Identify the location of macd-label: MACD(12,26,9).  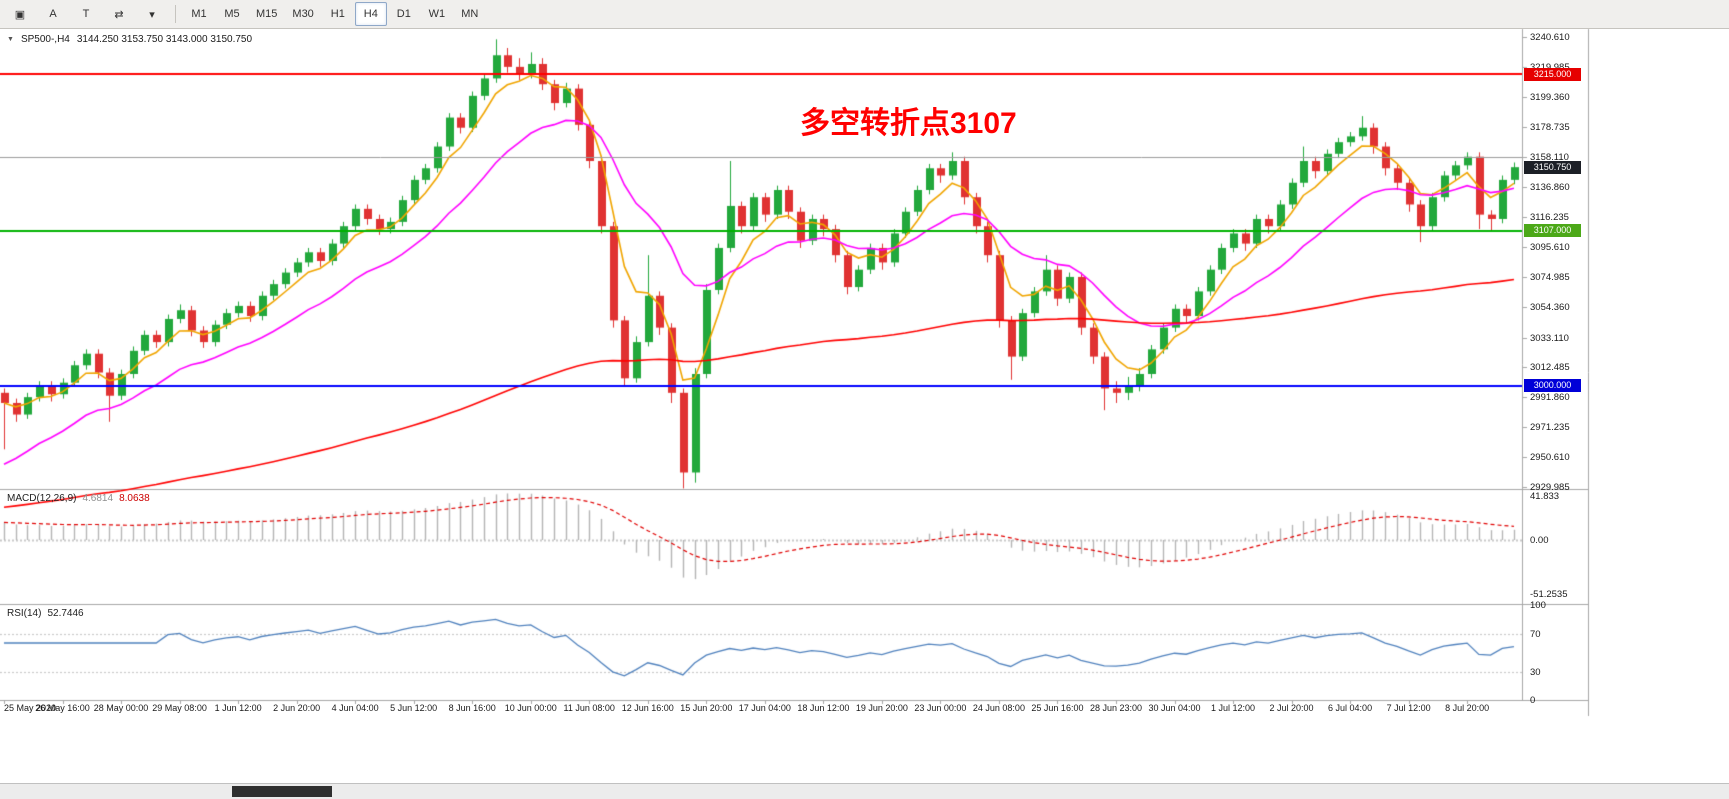
(42, 498).